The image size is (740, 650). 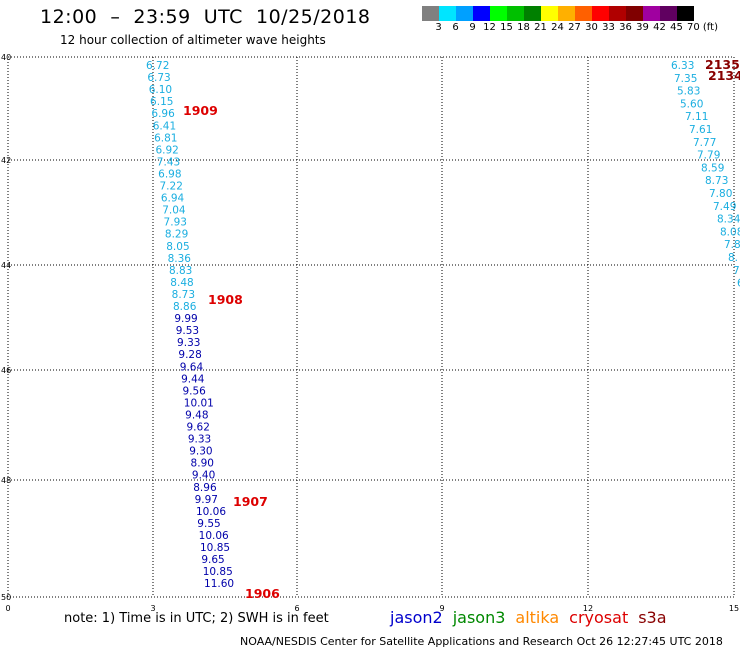 What do you see at coordinates (205, 488) in the screenshot?
I see `wave-height-value: 8.96` at bounding box center [205, 488].